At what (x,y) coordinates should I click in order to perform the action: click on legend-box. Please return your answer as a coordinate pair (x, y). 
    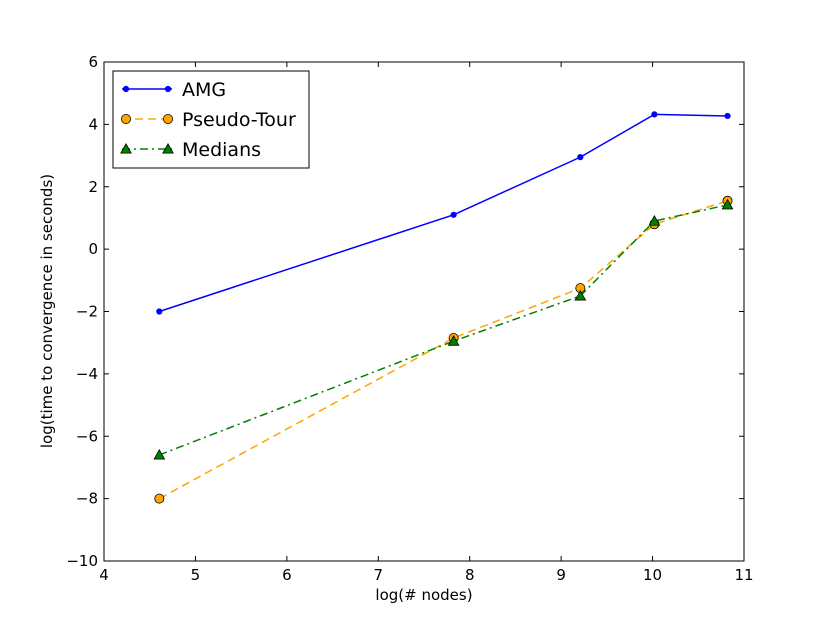
    Looking at the image, I should click on (211, 119).